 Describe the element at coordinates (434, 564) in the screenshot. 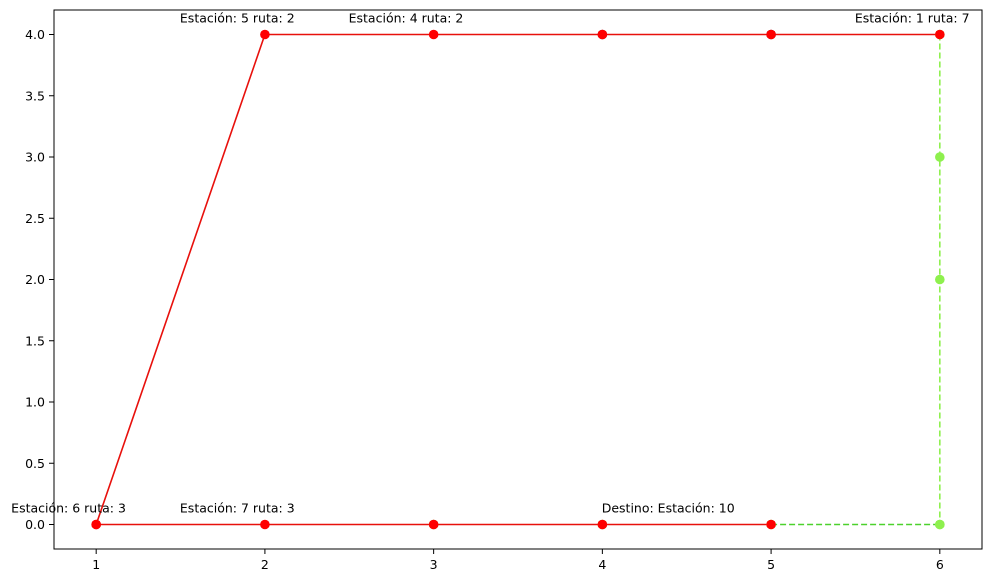

I see `x-tick-label: 3` at that location.